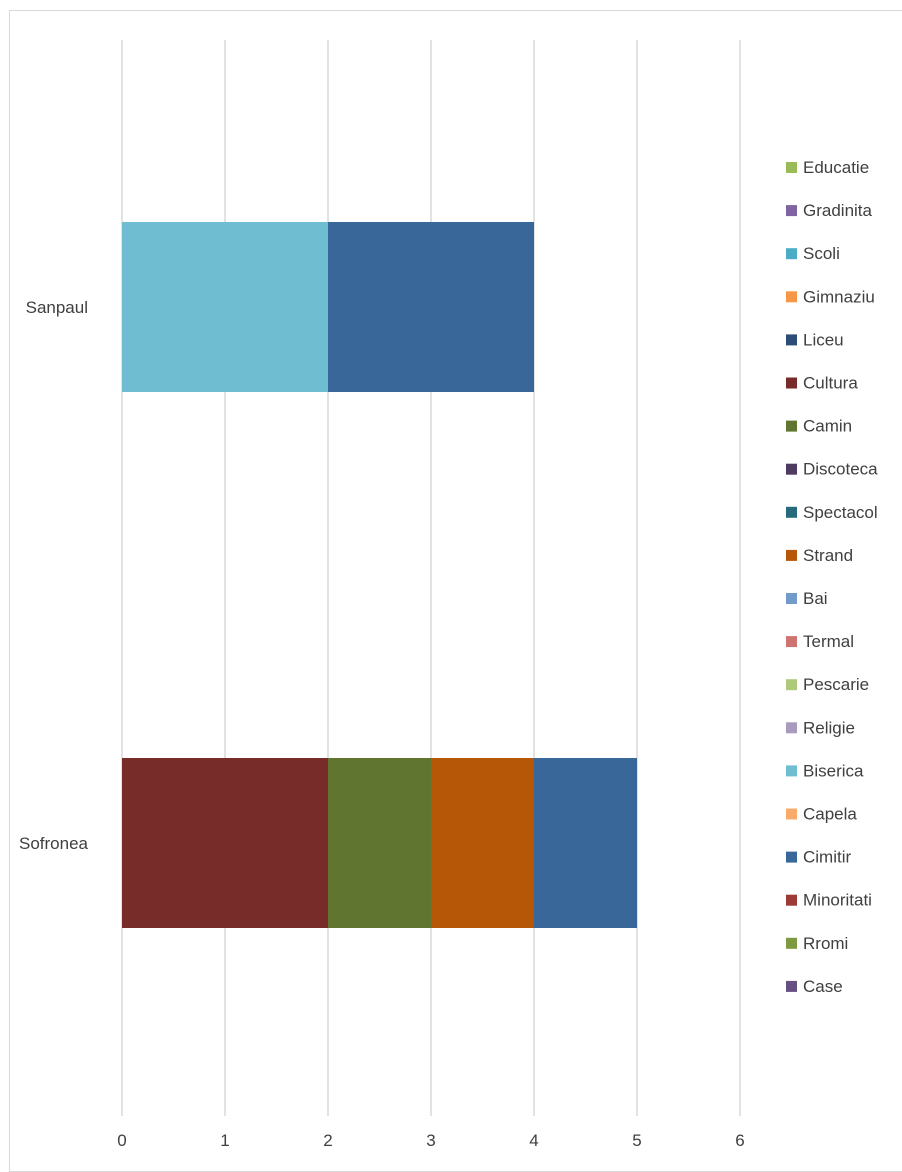  Describe the element at coordinates (840, 512) in the screenshot. I see `legend-label: Spectacol` at that location.